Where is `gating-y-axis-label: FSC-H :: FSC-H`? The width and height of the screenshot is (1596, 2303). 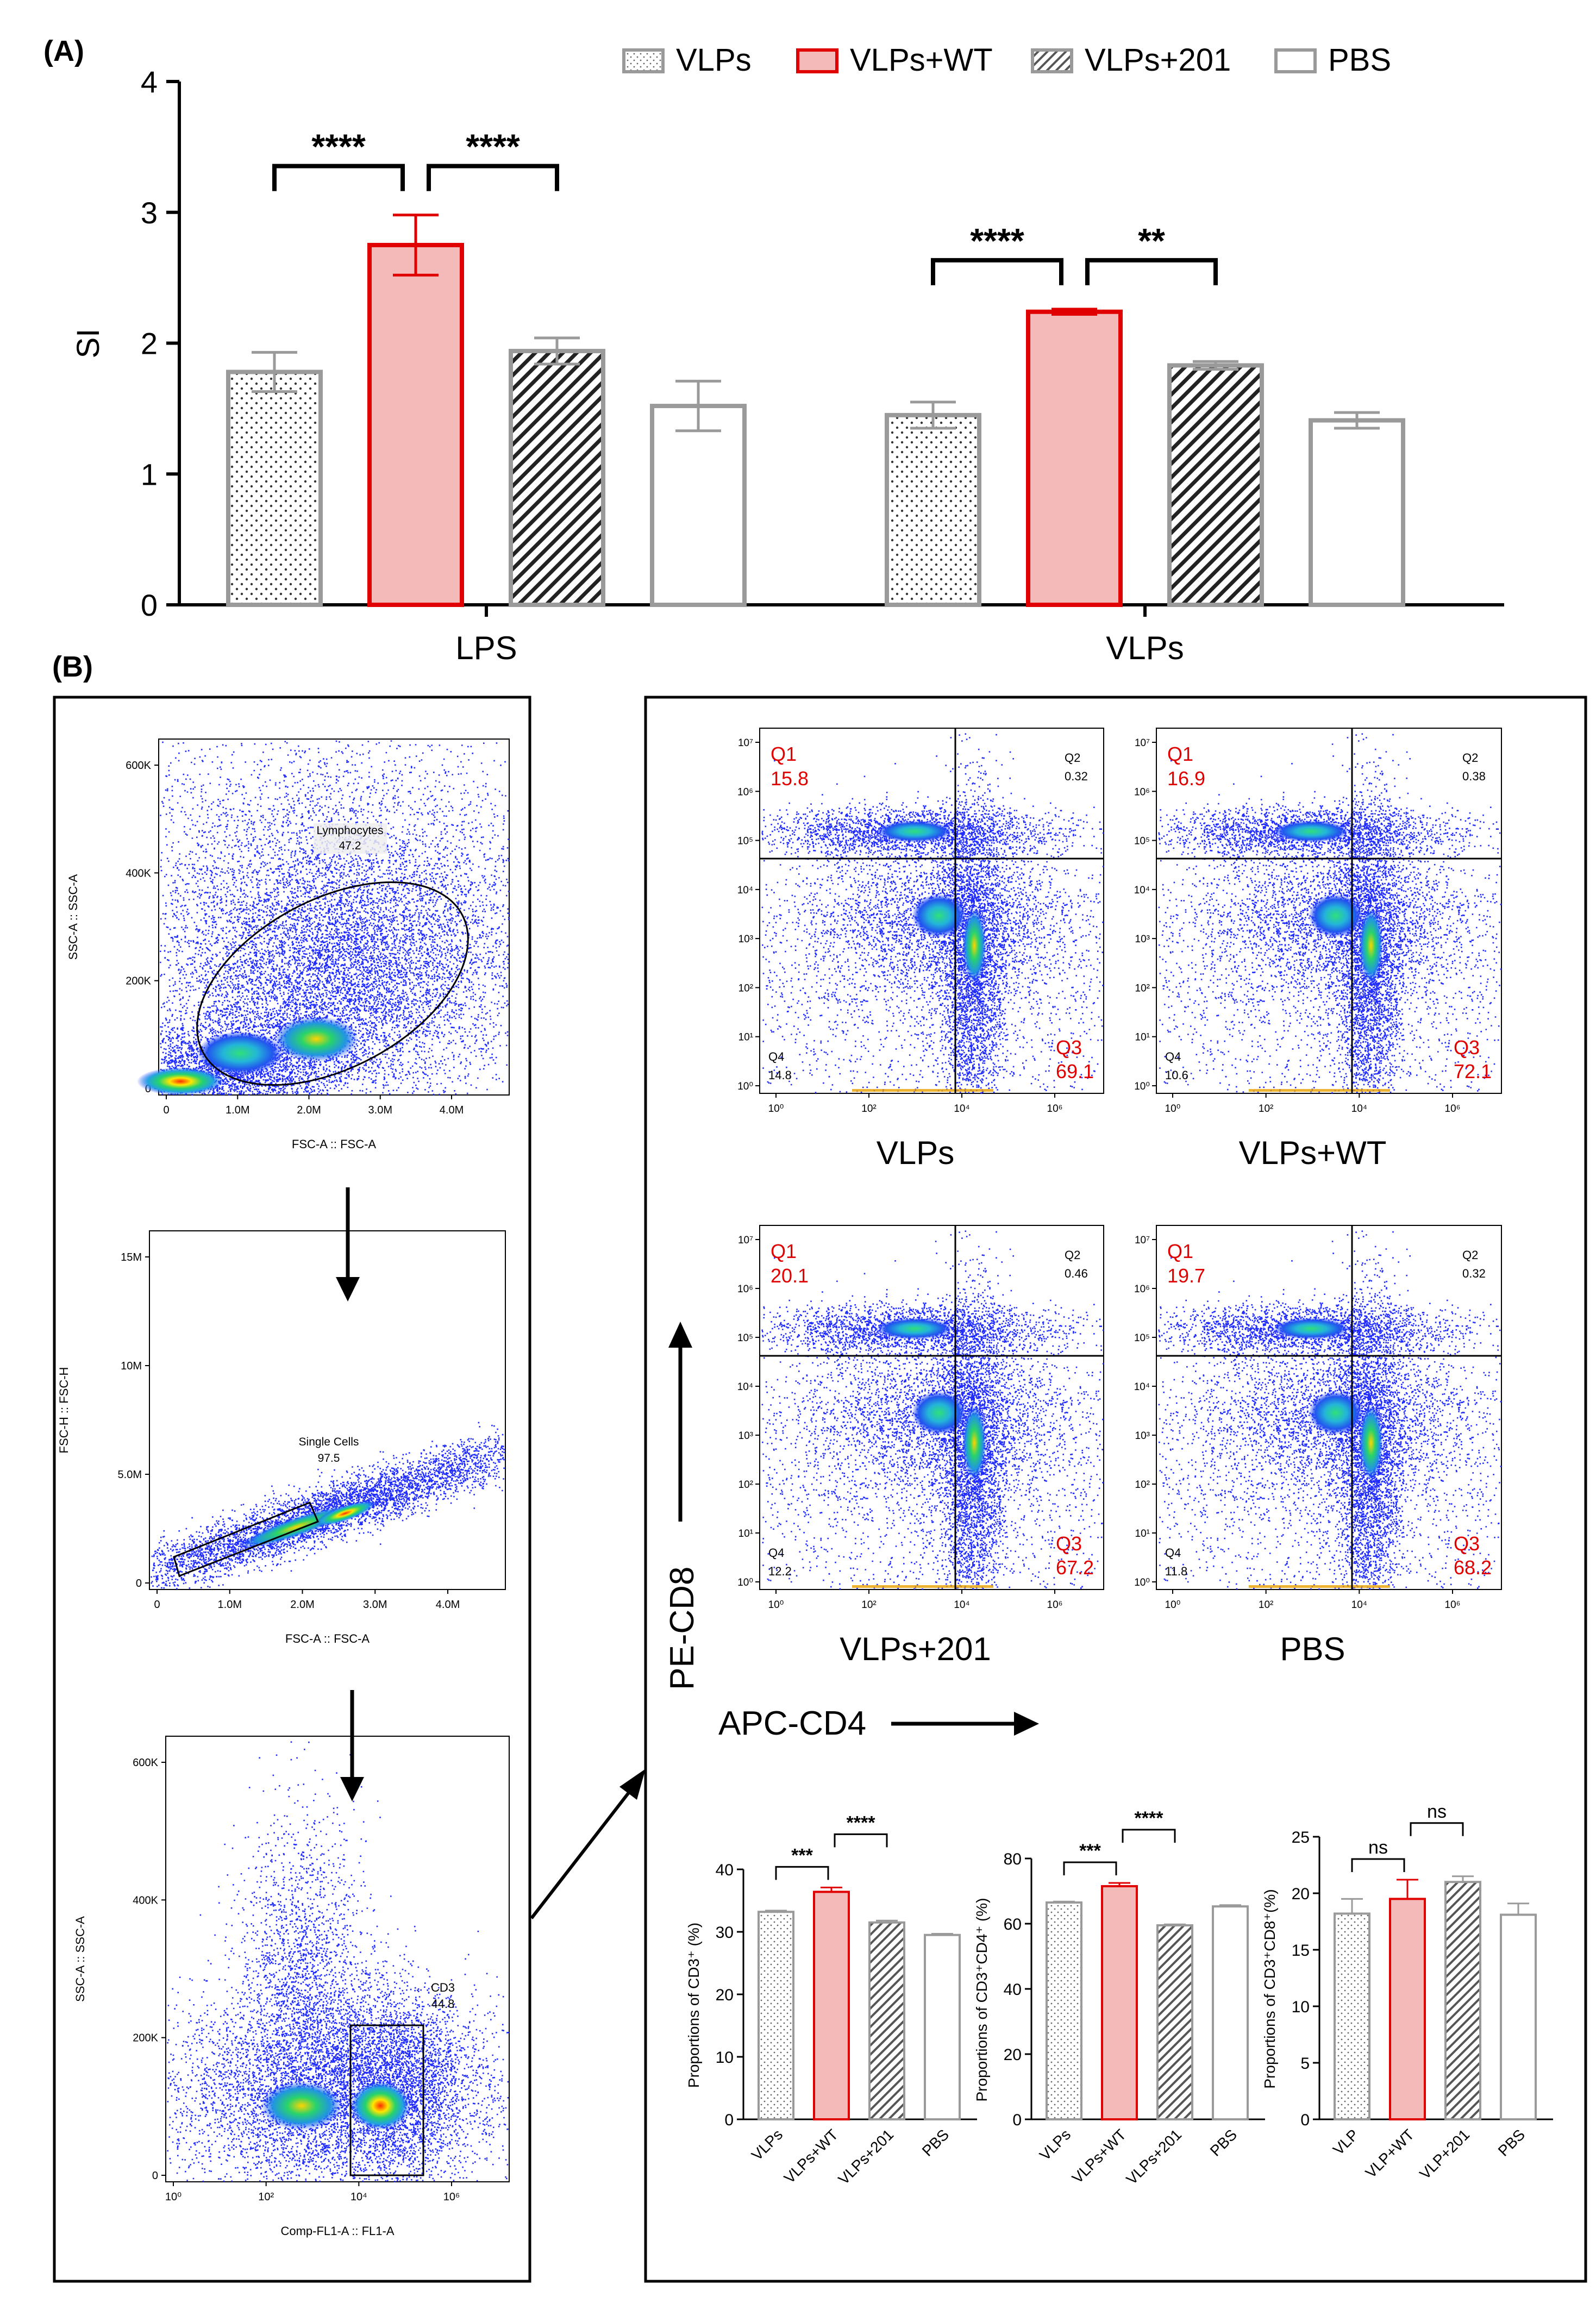
gating-y-axis-label: FSC-H :: FSC-H is located at coordinates (64, 1410).